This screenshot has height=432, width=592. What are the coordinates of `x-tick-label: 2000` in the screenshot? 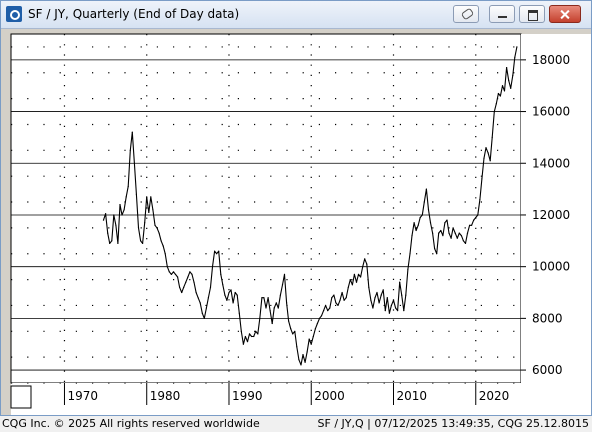 It's located at (329, 396).